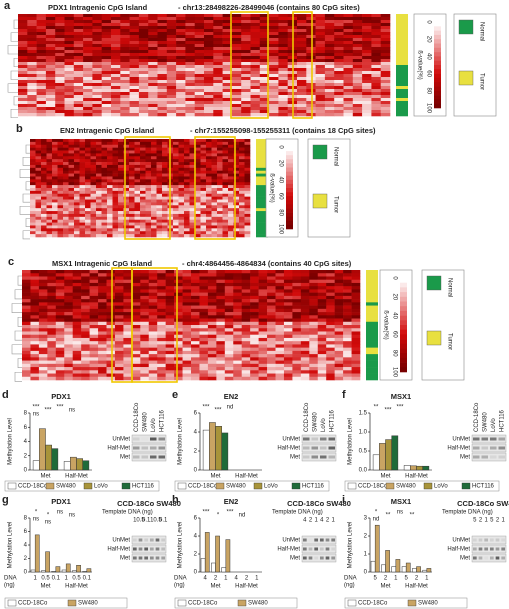 The image size is (509, 609). What do you see at coordinates (467, 513) in the screenshot?
I see `gel-template: Template DNA (ng)` at bounding box center [467, 513].